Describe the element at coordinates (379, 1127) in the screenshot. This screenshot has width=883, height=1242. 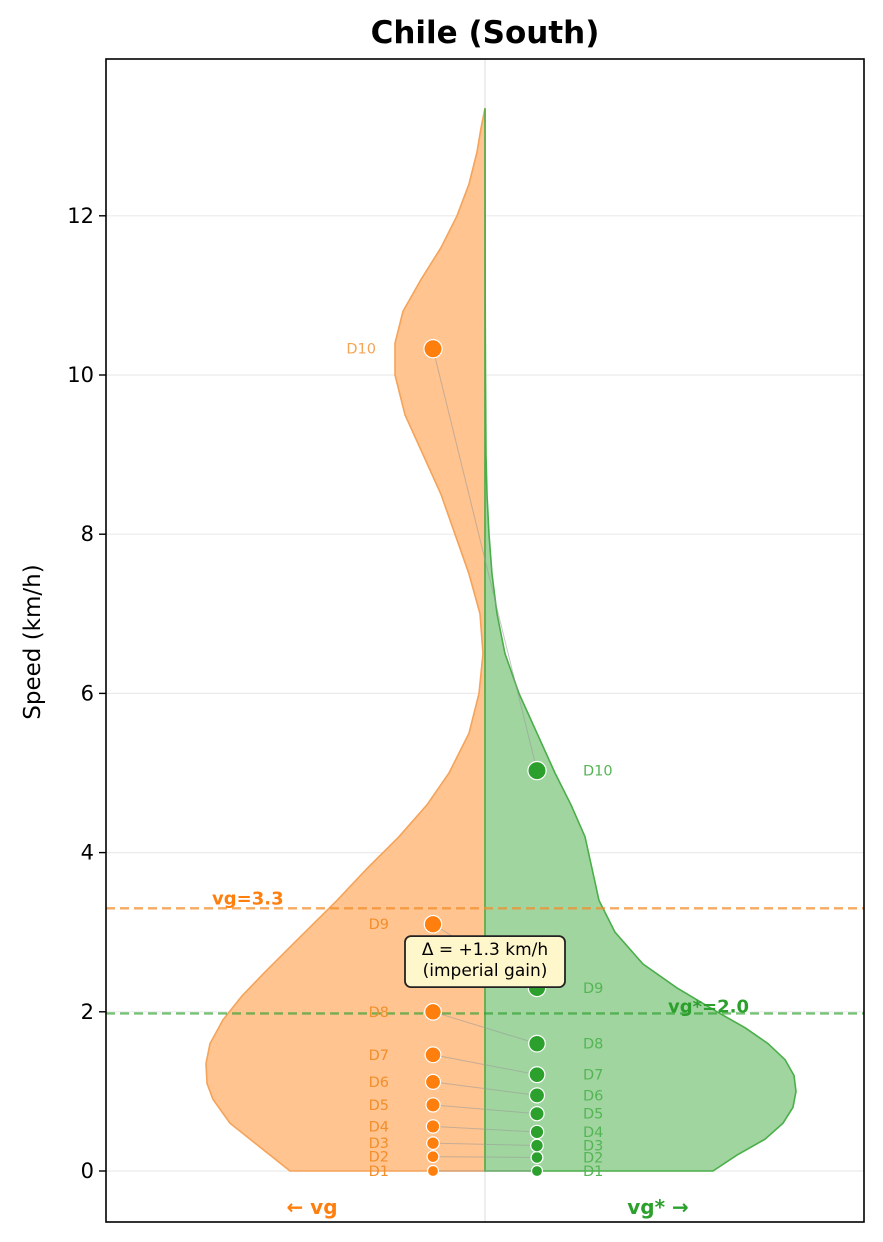
I see `vg-decile-label: D4` at that location.